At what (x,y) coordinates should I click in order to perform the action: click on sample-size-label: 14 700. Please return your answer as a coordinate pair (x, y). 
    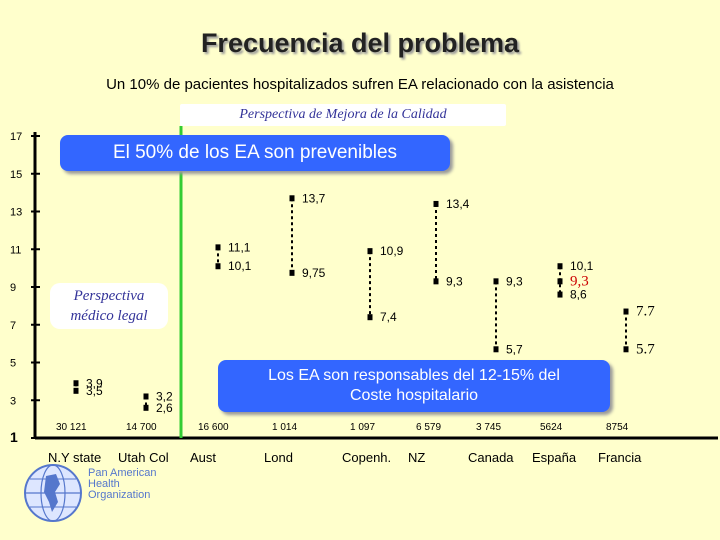
    Looking at the image, I should click on (141, 427).